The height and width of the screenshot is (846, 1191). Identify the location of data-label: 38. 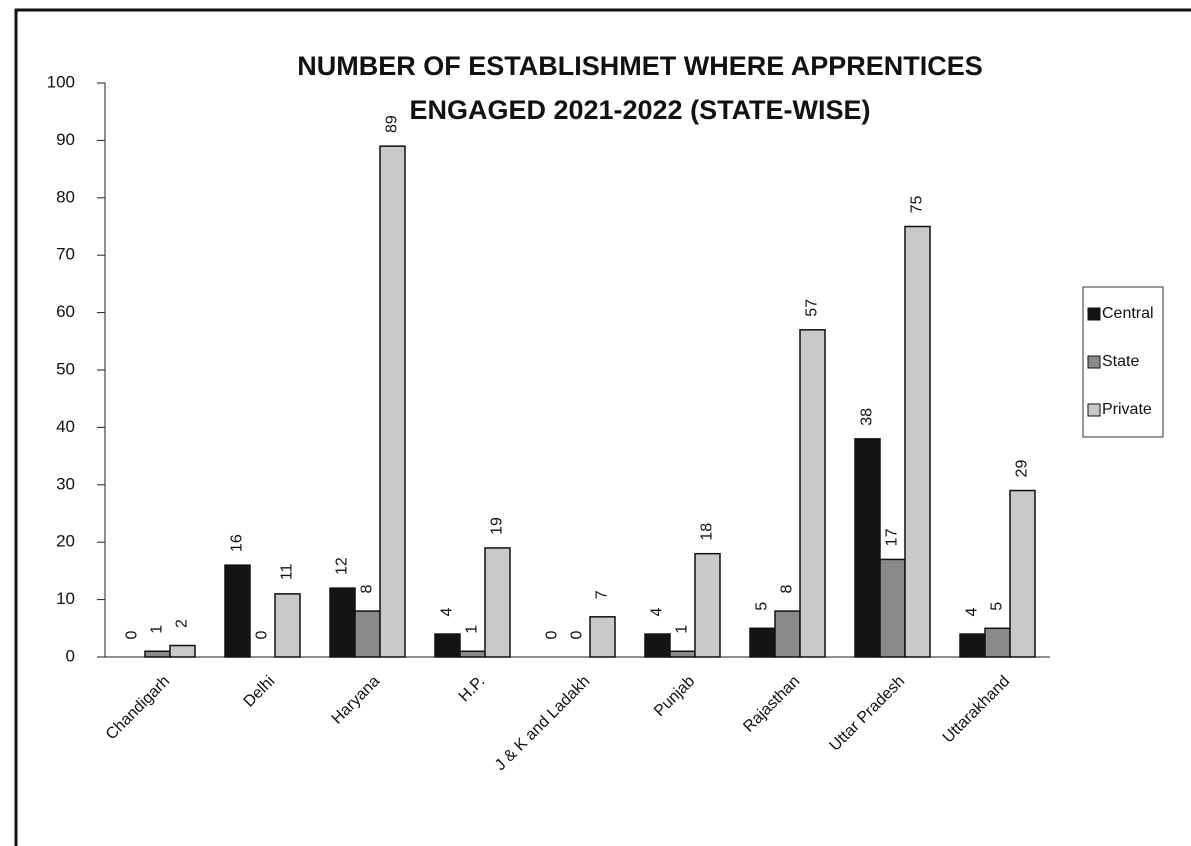
(867, 417).